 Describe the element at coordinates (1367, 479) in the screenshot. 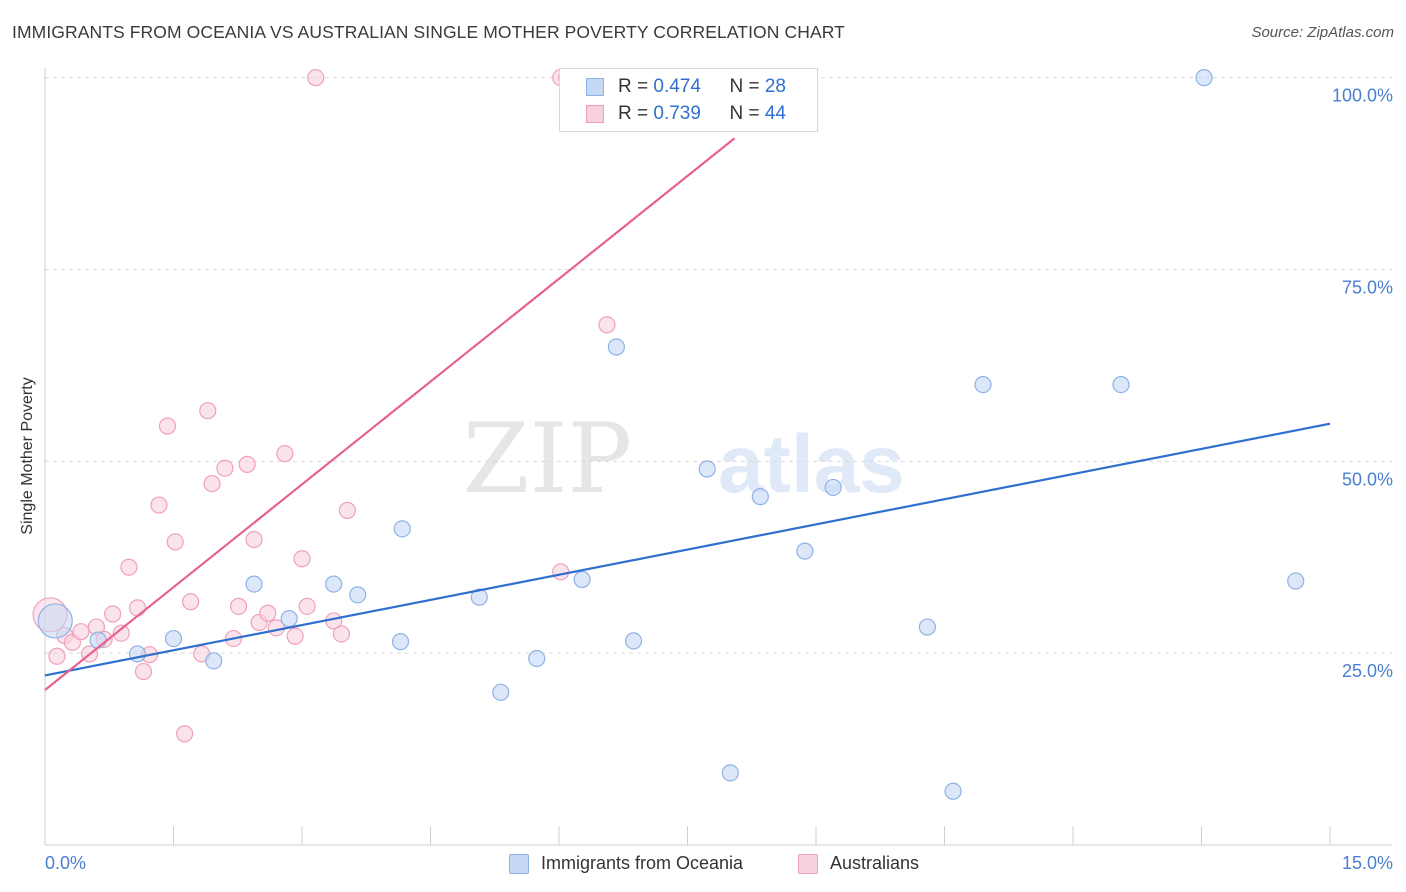

I see `y-tick-label: 50.0%` at that location.